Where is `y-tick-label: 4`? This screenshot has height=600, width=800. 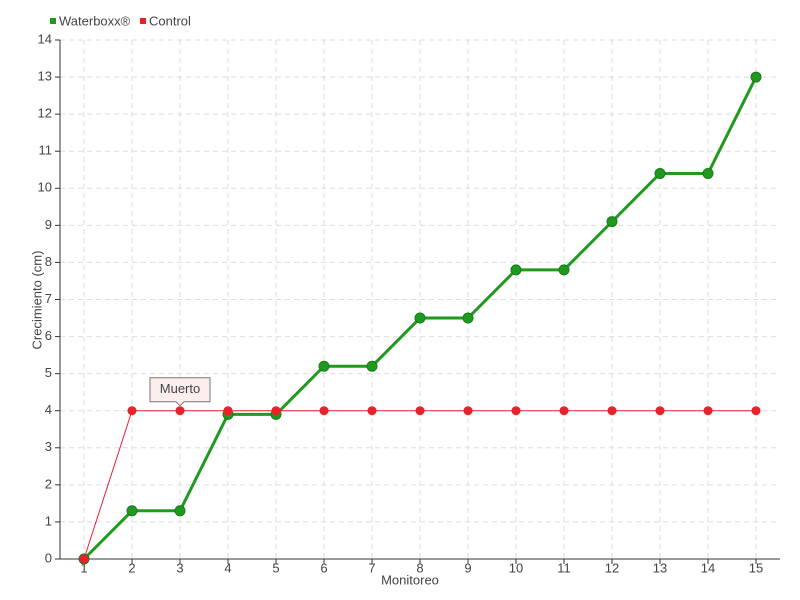
y-tick-label: 4 is located at coordinates (48, 409).